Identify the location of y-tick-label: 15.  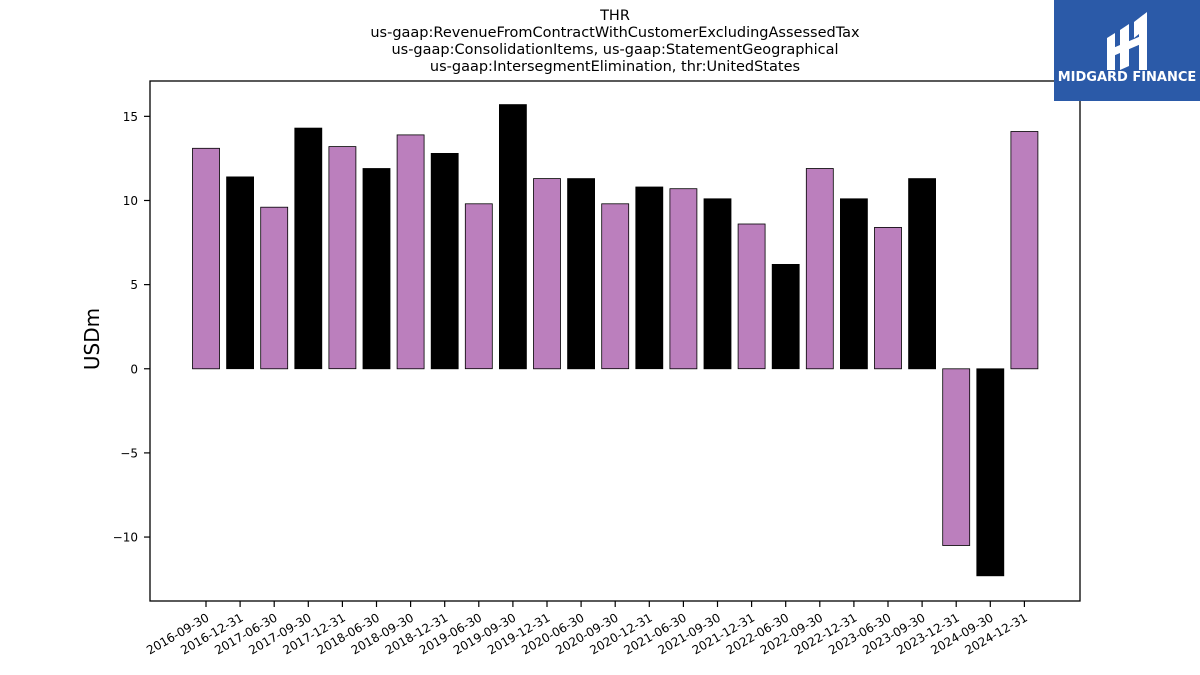
(130, 117).